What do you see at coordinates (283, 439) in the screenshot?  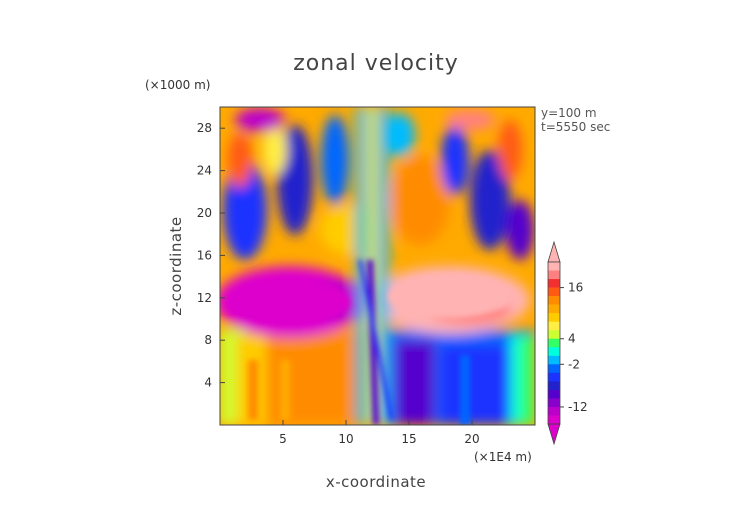 I see `x-tick-label: 5` at bounding box center [283, 439].